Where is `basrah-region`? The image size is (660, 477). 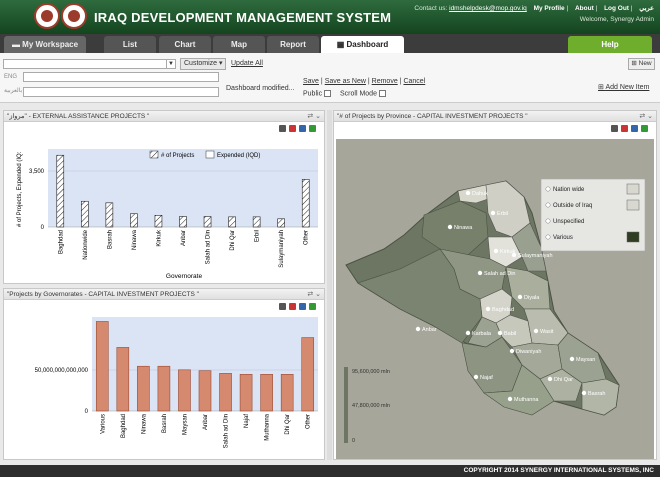 basrah-region is located at coordinates (600, 397).